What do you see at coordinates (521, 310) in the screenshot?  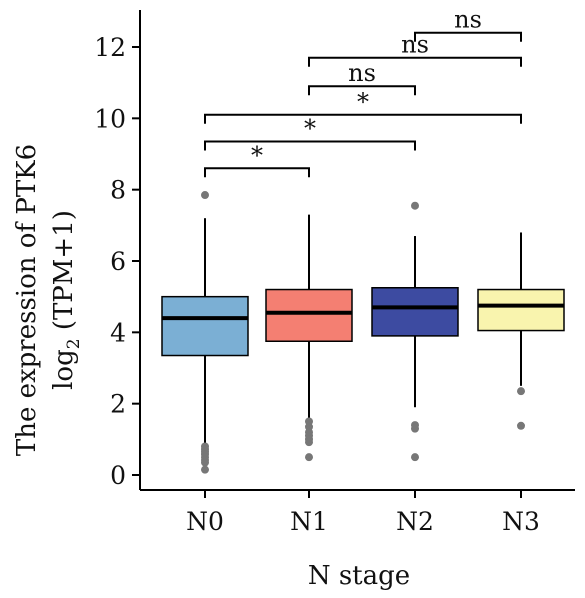 I see `box-n3` at bounding box center [521, 310].